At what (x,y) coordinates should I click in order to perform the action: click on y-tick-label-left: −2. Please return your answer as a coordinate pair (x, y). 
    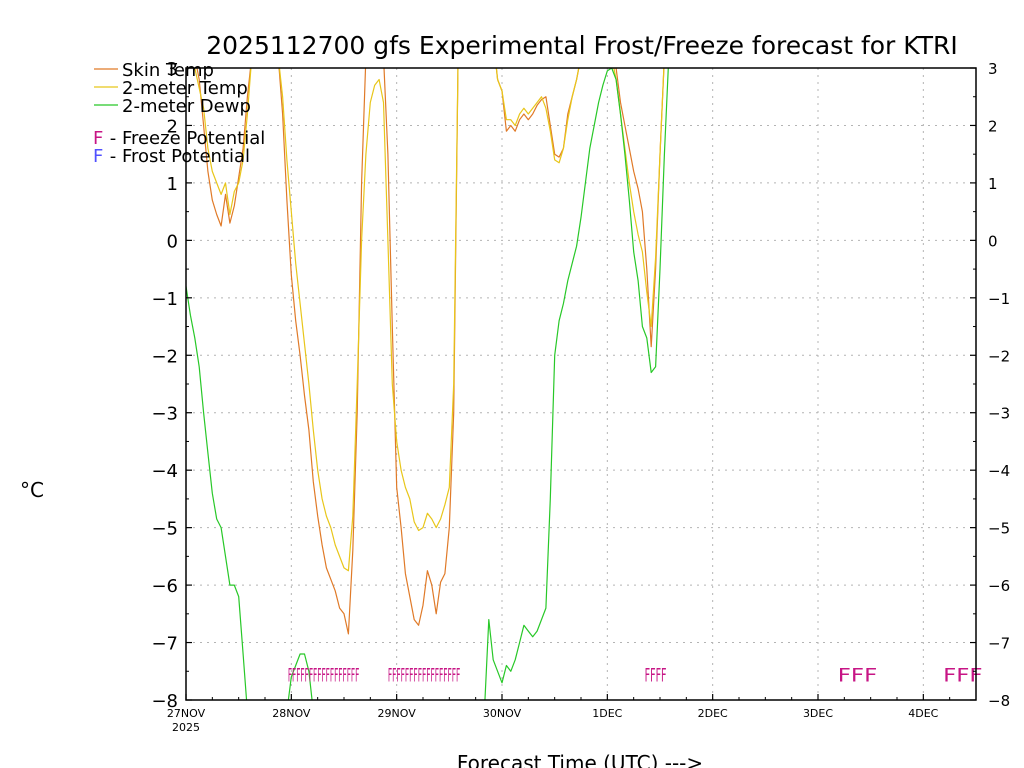
    Looking at the image, I should click on (164, 356).